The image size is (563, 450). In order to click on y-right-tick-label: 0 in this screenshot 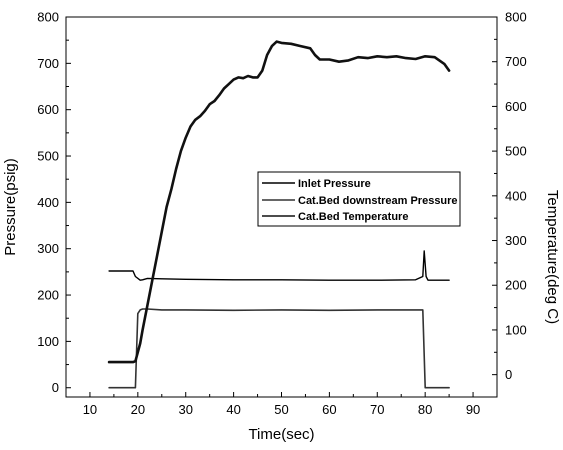, I will do `click(508, 374)`.